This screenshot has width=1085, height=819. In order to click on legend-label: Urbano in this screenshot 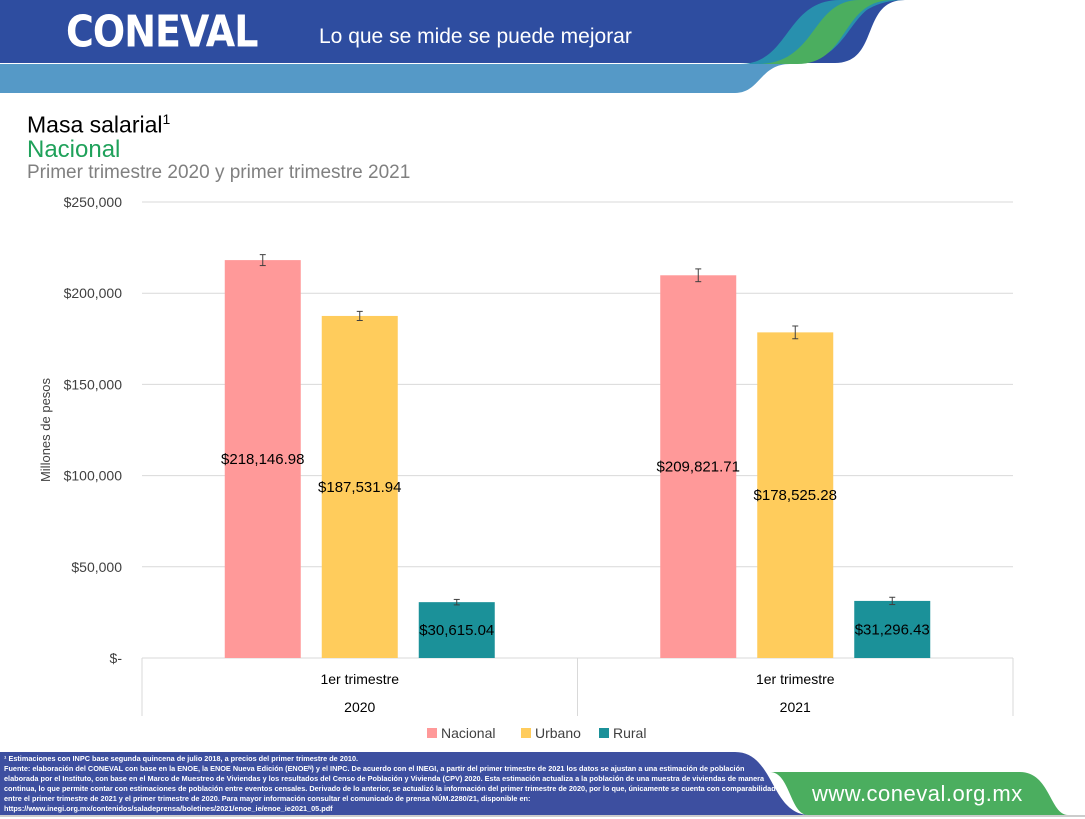, I will do `click(558, 733)`.